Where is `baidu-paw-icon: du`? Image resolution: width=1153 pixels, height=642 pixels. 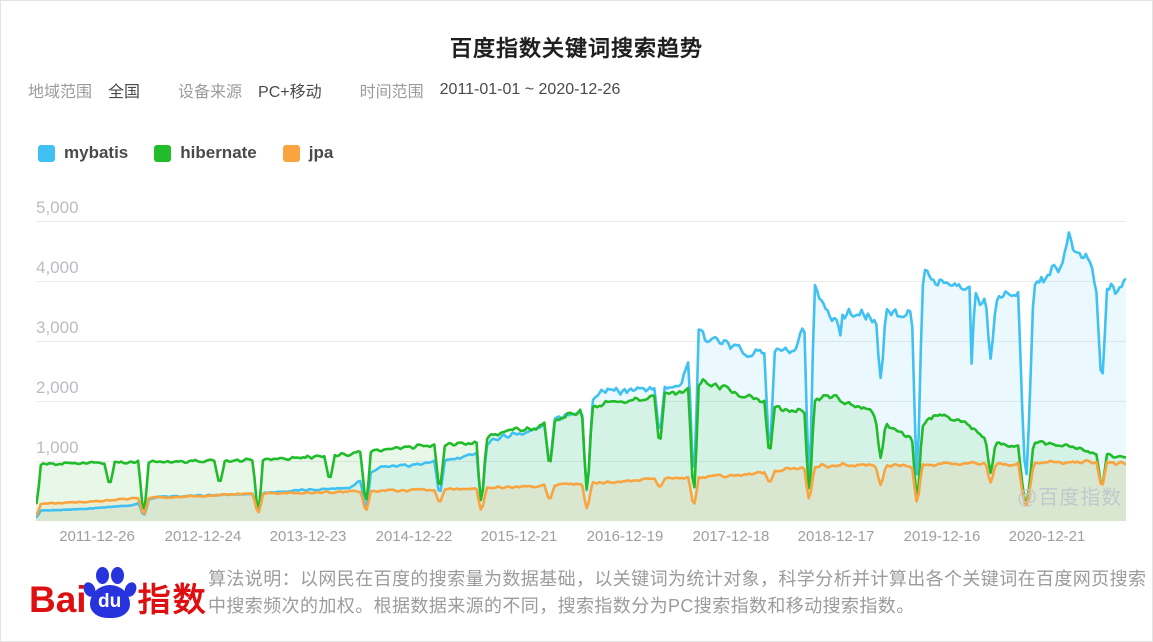
baidu-paw-icon: du is located at coordinates (109, 593).